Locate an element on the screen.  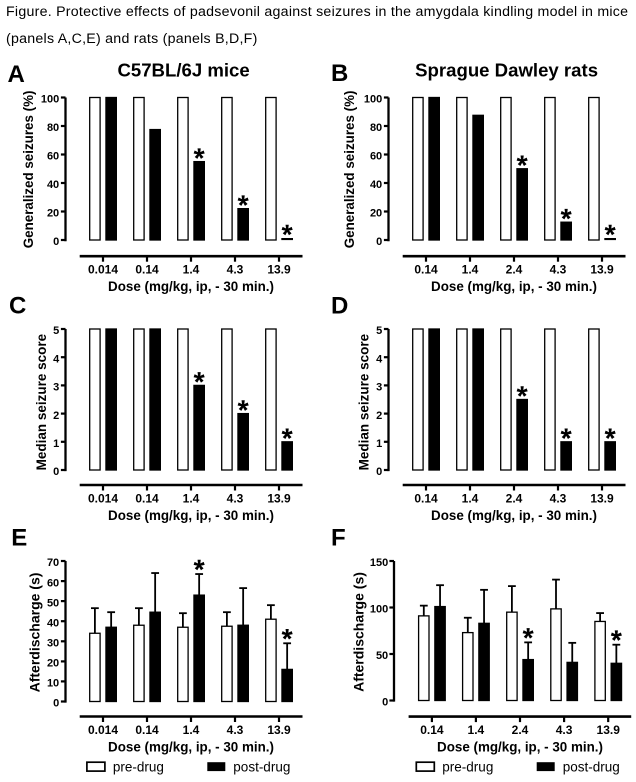
svg-text:(panels A,C,E) and rats (panel: (panels A,C,E) and rats (panels B,D,F) is located at coordinates (132, 39).